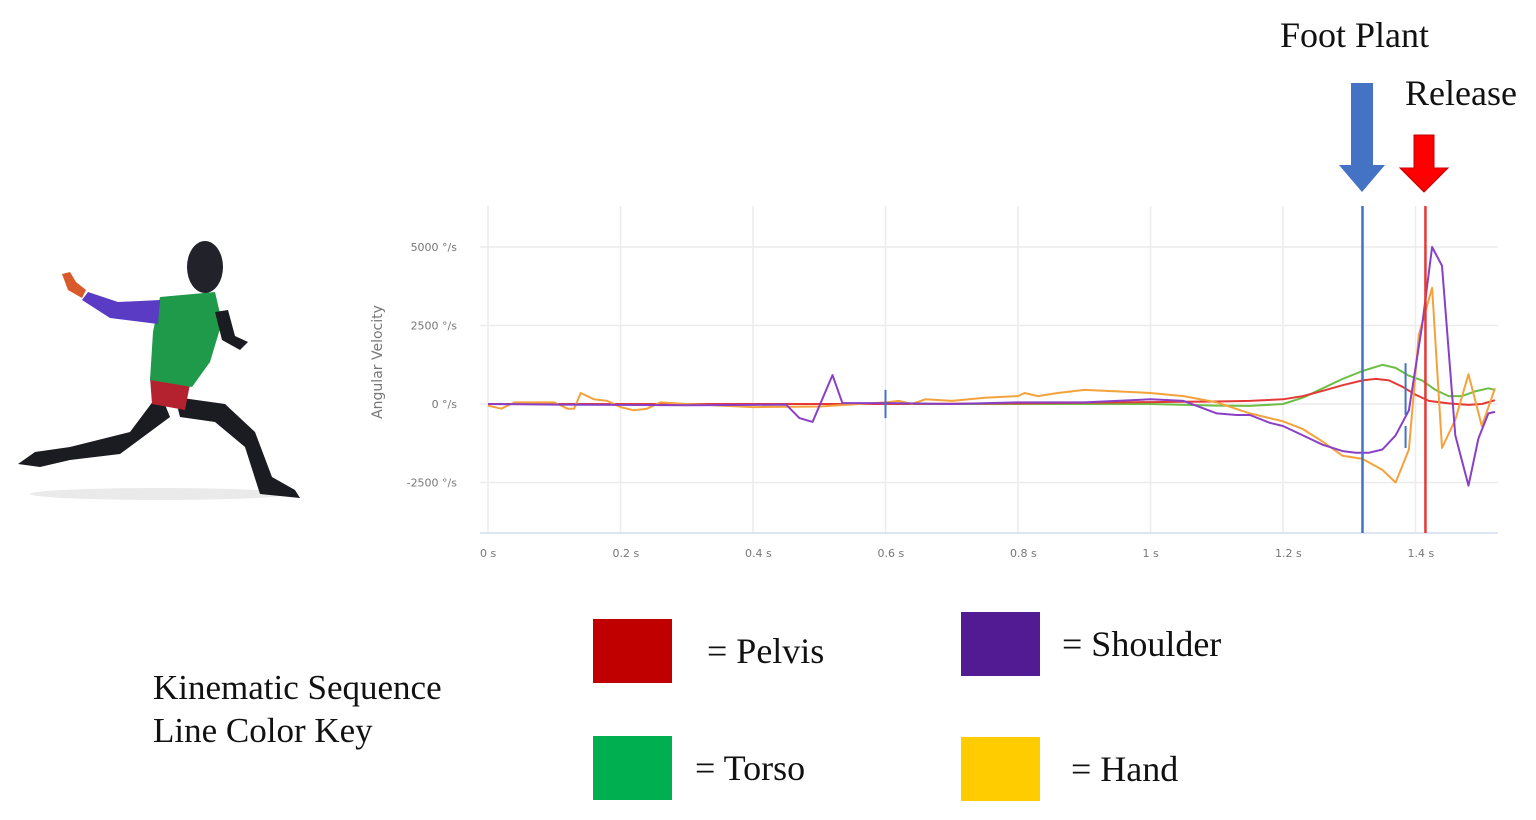  I want to click on key-title-line-1: Kinematic Sequence, so click(297, 687).